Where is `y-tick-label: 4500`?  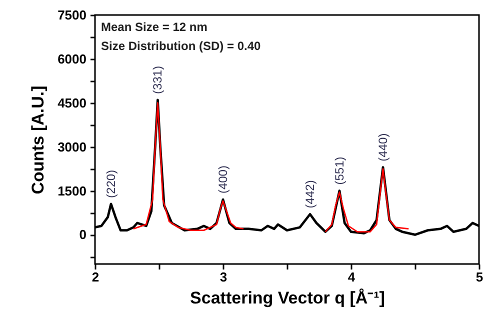
y-tick-label: 4500 is located at coordinates (72, 102).